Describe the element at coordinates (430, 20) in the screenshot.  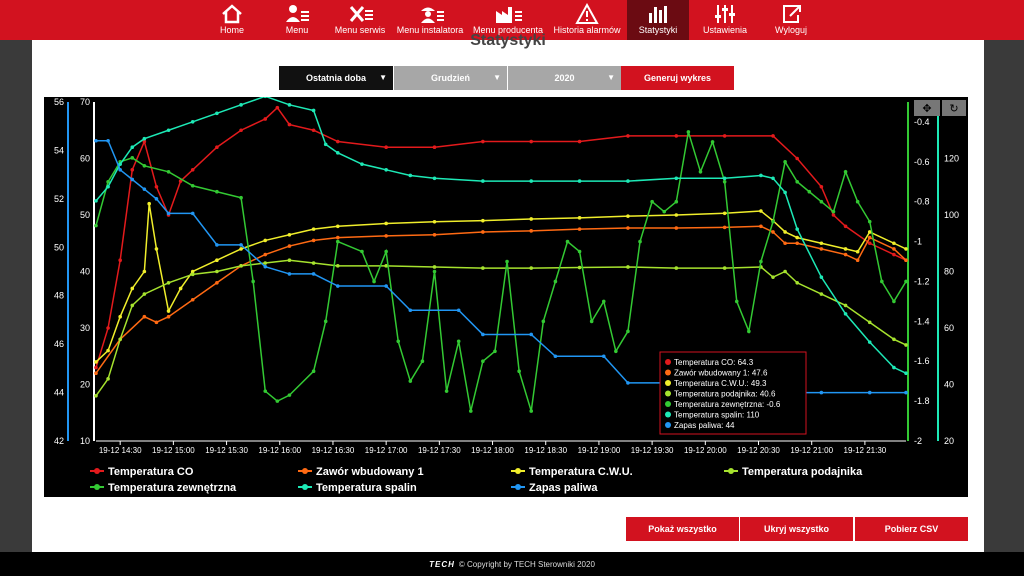
I see `nav-menu-instalatora: Menu instalatora` at that location.